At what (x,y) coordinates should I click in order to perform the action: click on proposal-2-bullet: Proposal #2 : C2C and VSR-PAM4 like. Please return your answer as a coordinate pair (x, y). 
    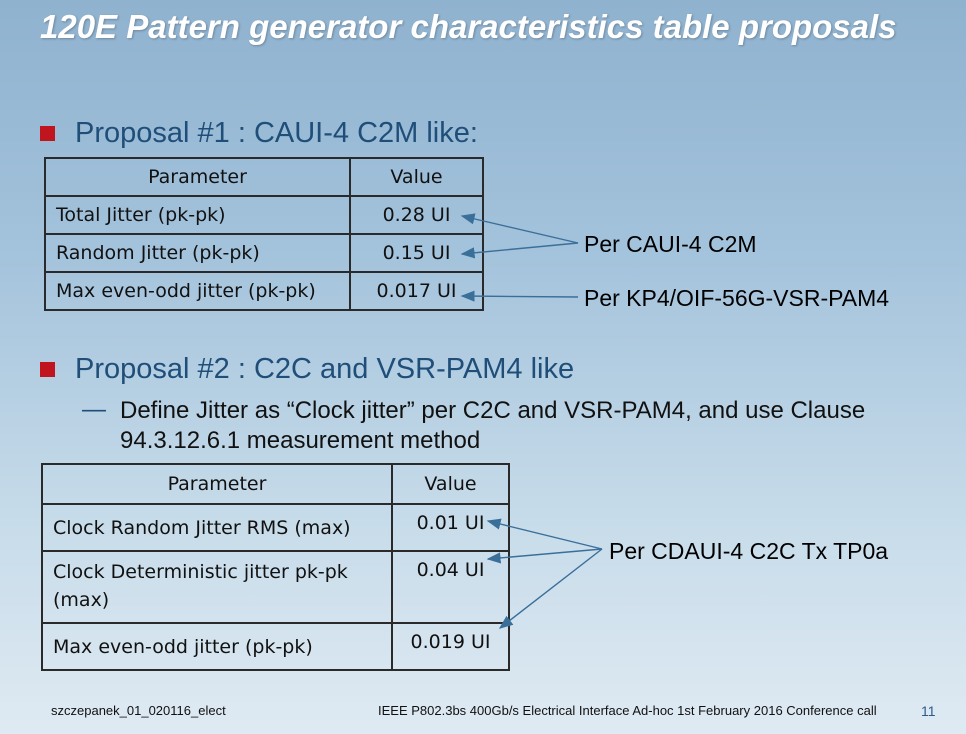
    Looking at the image, I should click on (307, 369).